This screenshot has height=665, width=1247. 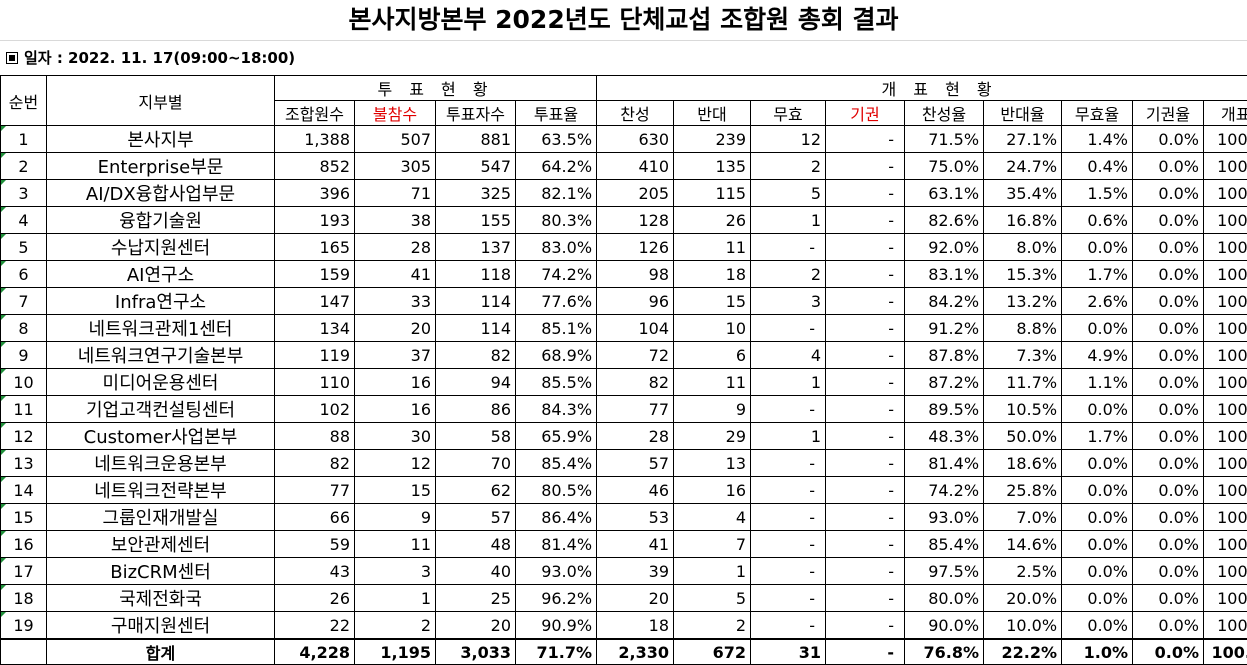 I want to click on cell-members: 134, so click(x=315, y=328).